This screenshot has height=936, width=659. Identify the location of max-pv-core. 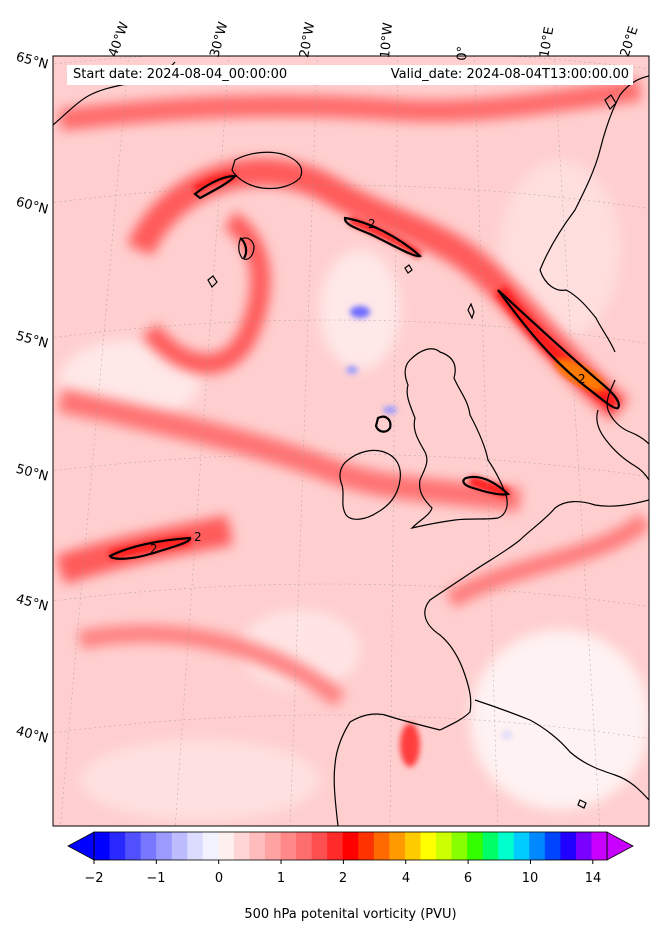
(580, 375).